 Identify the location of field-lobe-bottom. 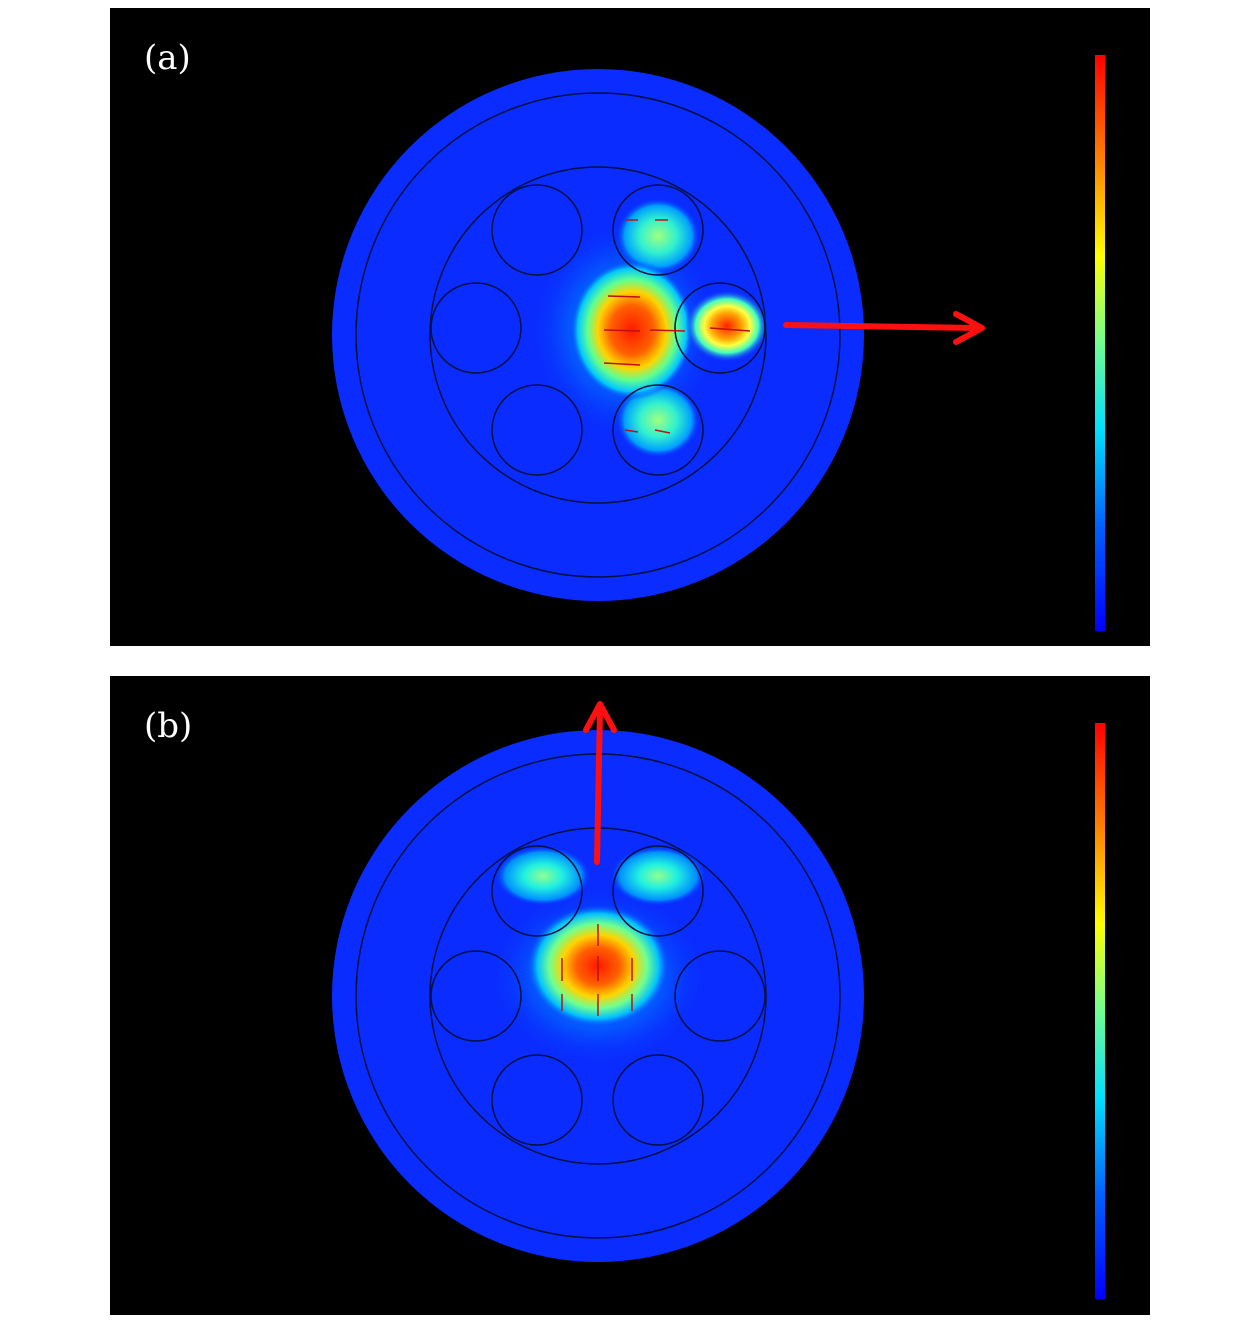
(658, 420).